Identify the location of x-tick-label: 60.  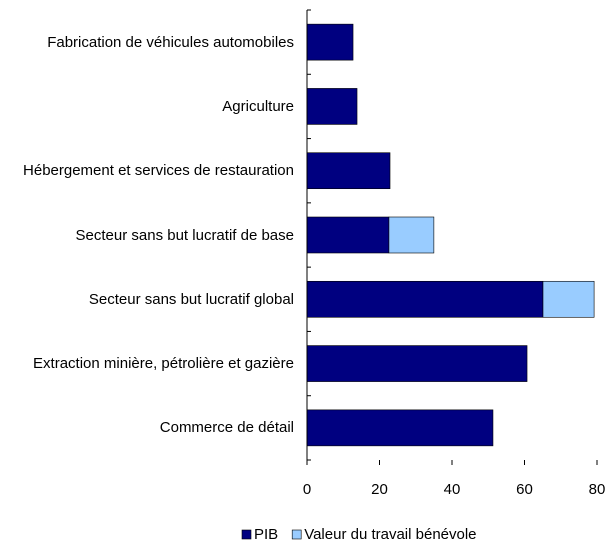
(524, 489).